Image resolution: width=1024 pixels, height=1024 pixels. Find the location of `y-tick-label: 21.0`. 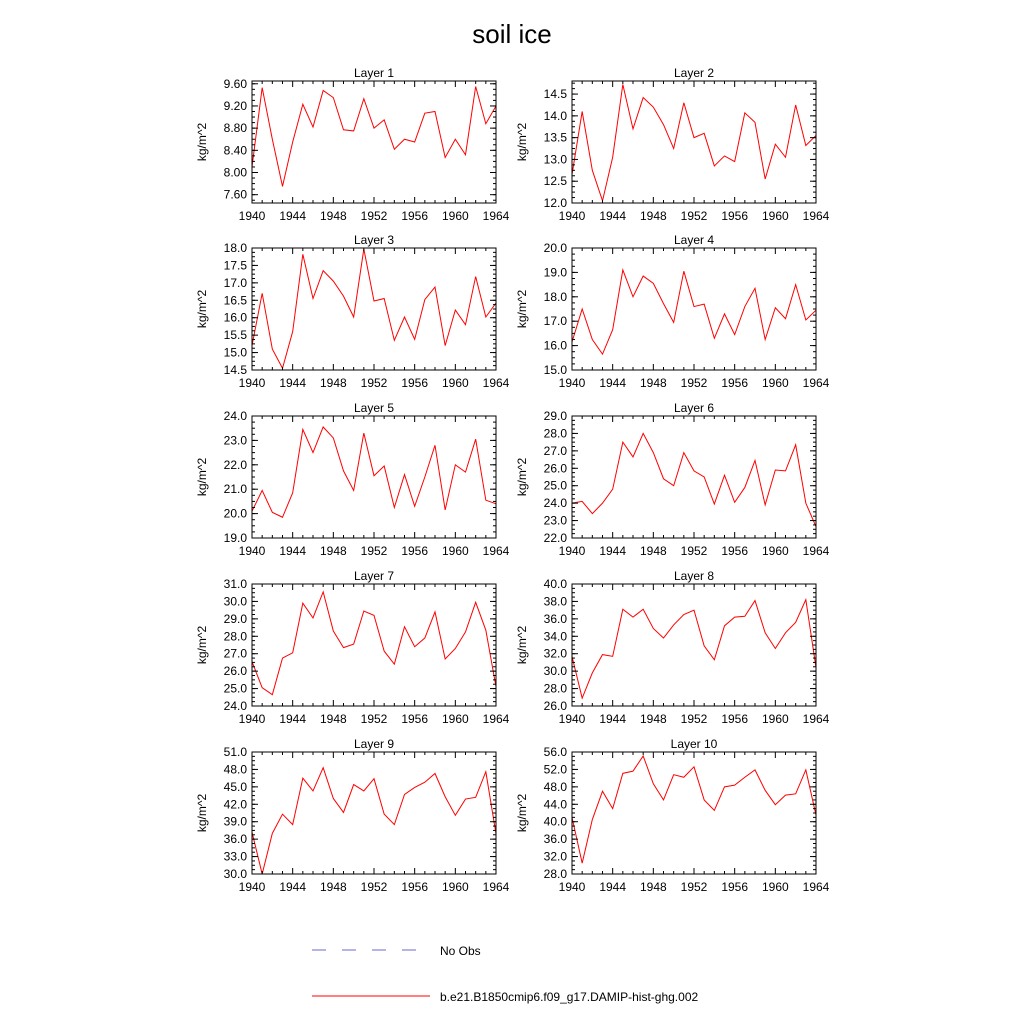

y-tick-label: 21.0 is located at coordinates (236, 489).